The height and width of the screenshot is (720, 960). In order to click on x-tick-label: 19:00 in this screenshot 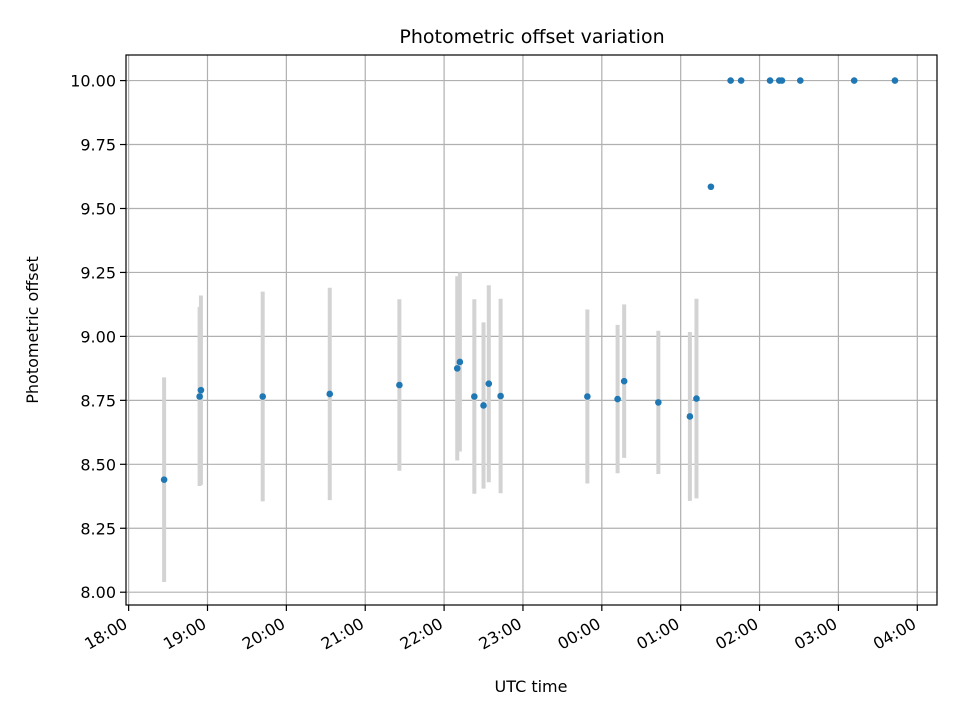, I will do `click(184, 634)`.